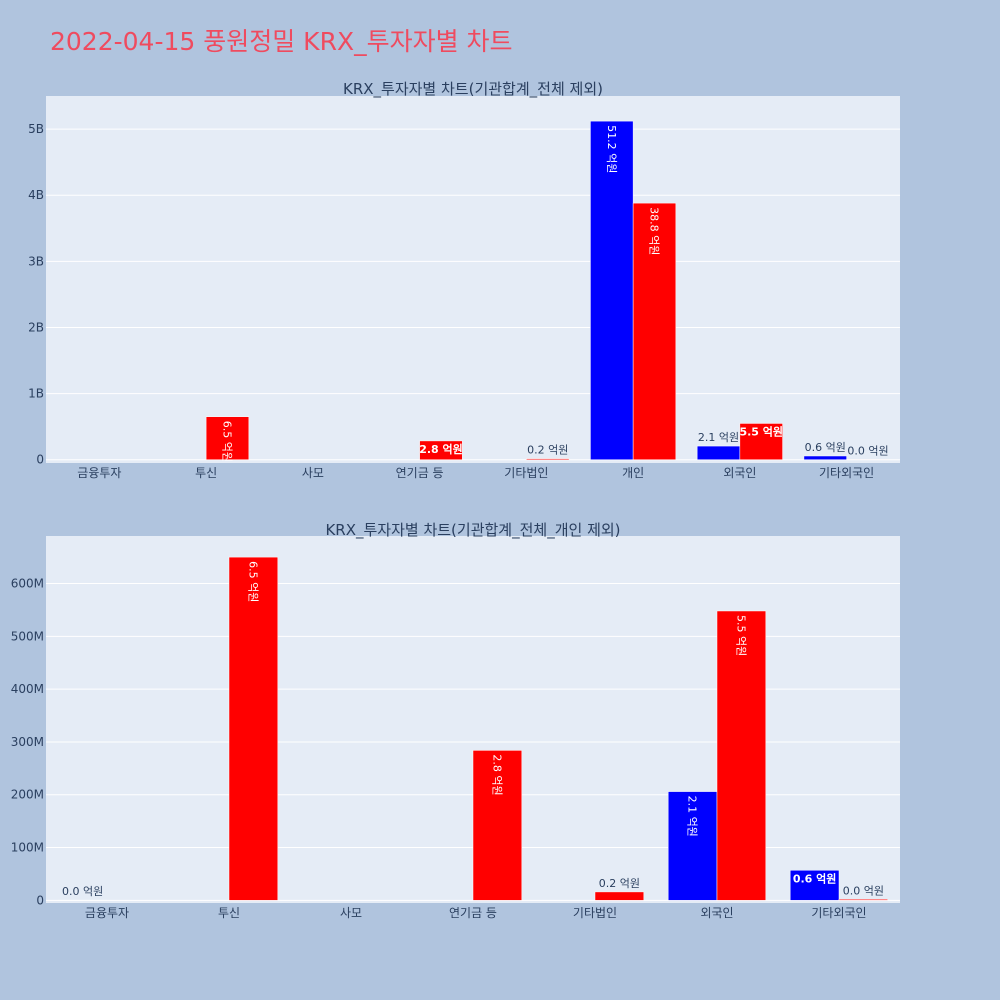 The image size is (1000, 1000). I want to click on y-tick-label: 2B, so click(36, 327).